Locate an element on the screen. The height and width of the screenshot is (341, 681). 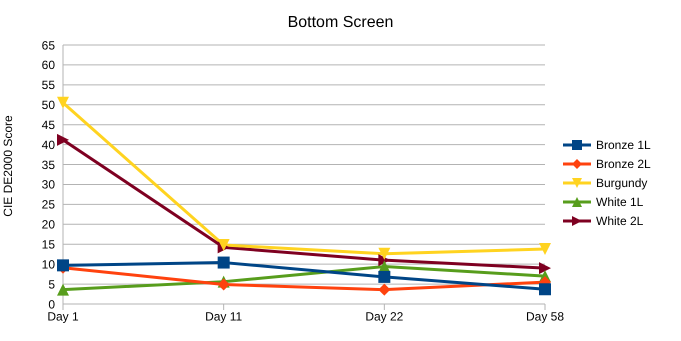
y-tick-label: 50 is located at coordinates (49, 105).